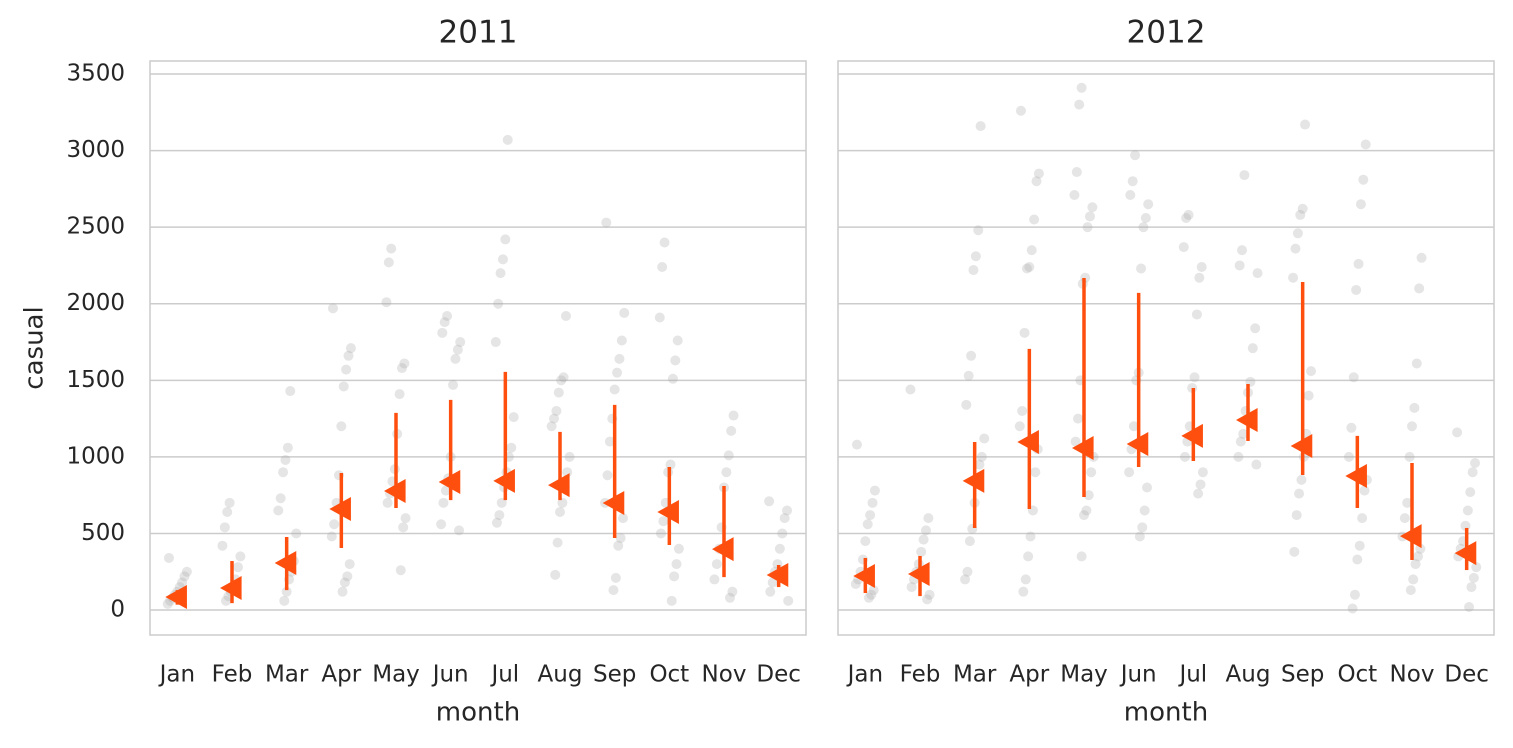  What do you see at coordinates (232, 675) in the screenshot?
I see `x-tick-label: Feb` at bounding box center [232, 675].